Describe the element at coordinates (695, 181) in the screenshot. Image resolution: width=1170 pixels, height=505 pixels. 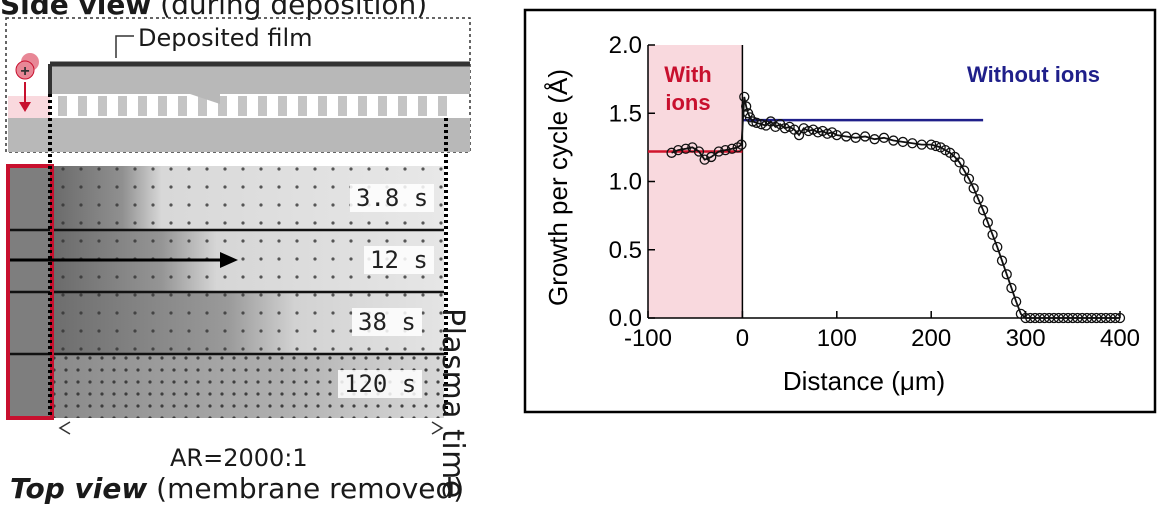
I see `with-ions-region` at that location.